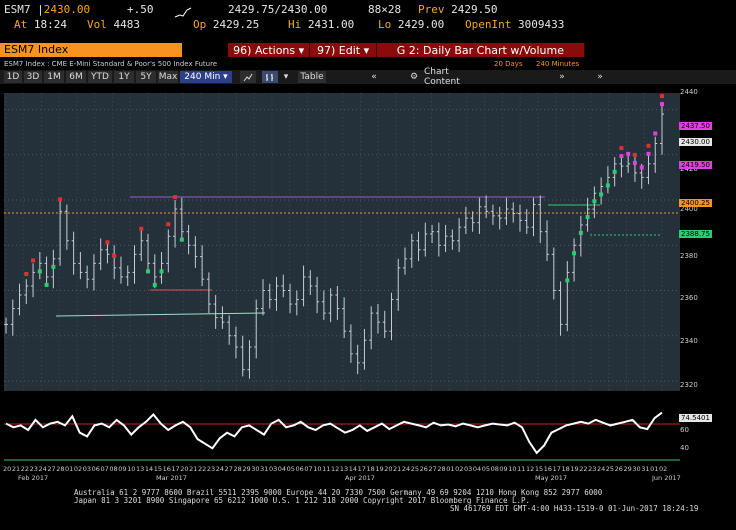  I want to click on range-1y: 1Y, so click(124, 77).